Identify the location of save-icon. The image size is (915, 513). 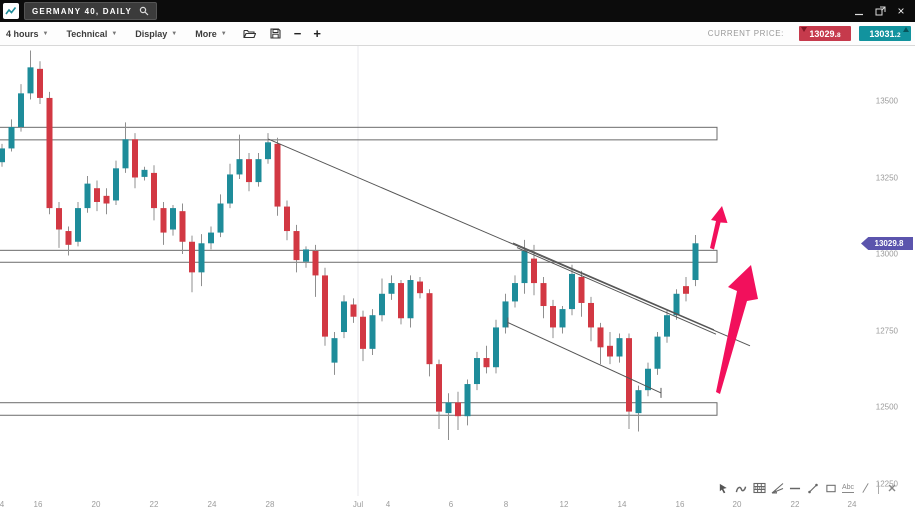
(275, 33).